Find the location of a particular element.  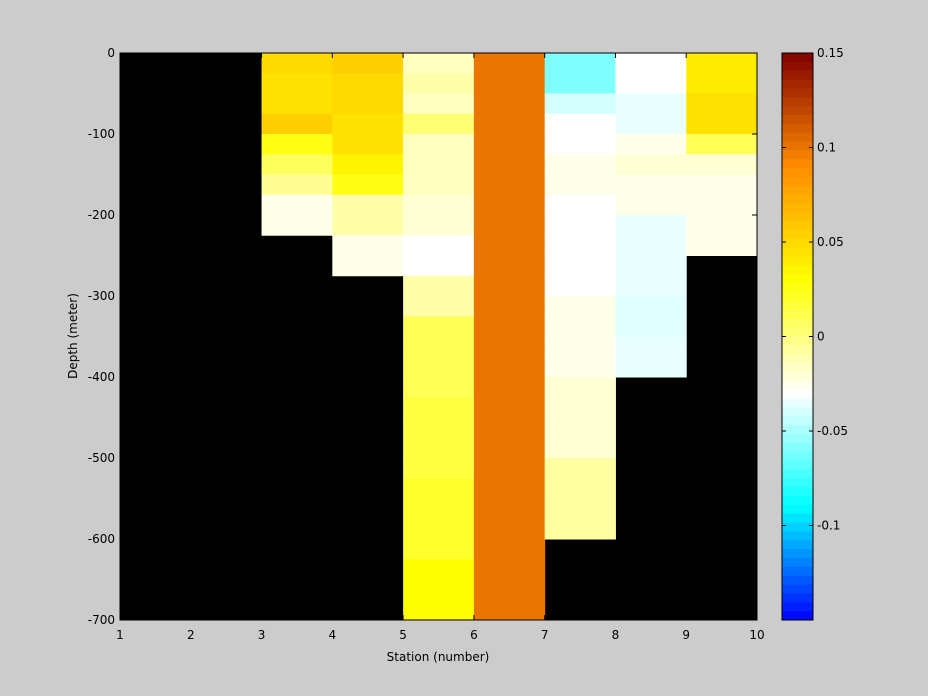

colorbar-tick-label: 0.15 is located at coordinates (830, 53).